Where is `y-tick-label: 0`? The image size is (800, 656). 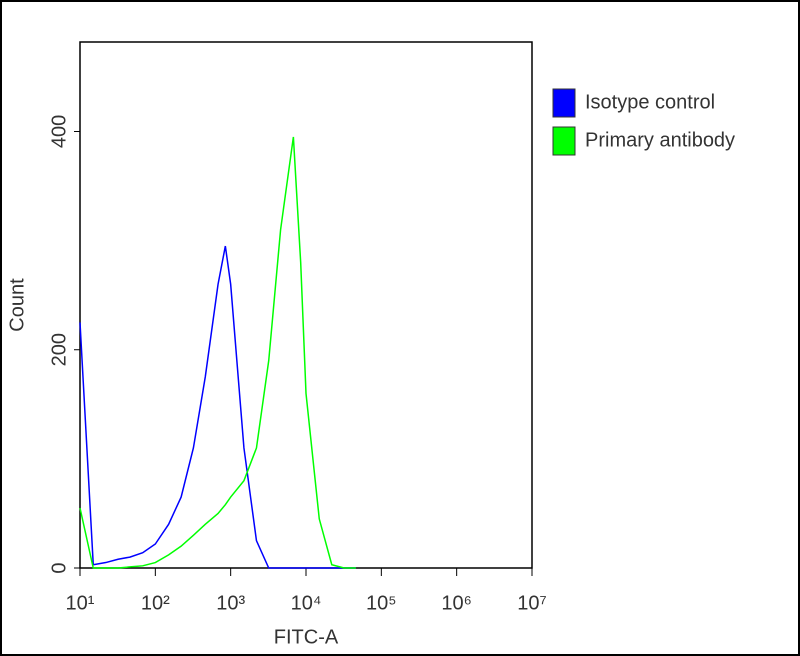
y-tick-label: 0 is located at coordinates (59, 567).